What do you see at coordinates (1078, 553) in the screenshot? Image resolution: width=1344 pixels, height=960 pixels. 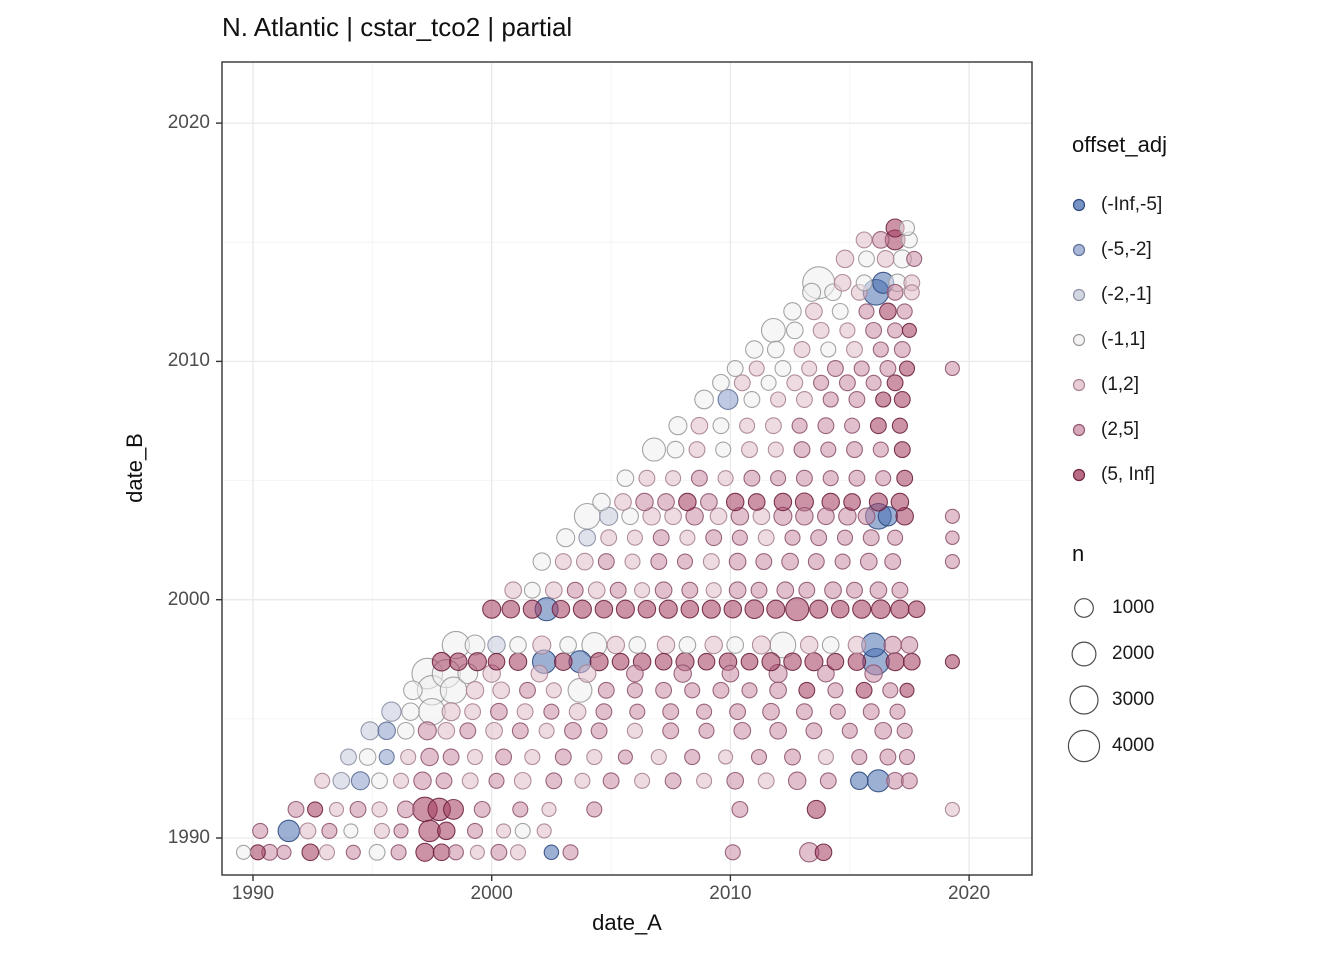 I see `size-legend-title: n` at bounding box center [1078, 553].